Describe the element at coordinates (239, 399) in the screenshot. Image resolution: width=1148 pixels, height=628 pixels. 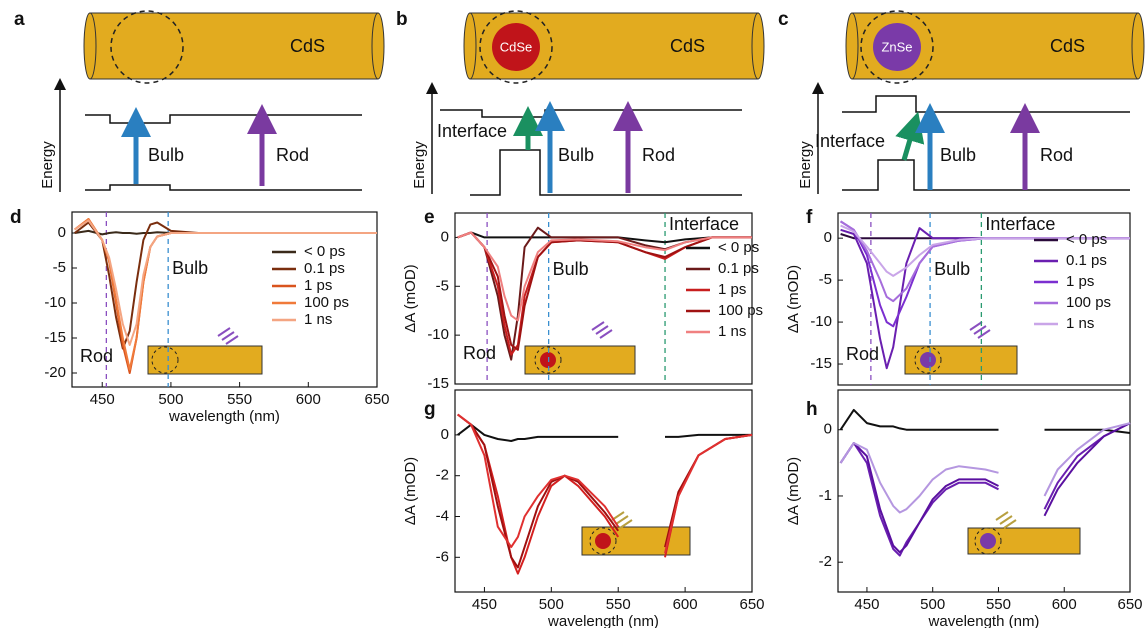
I see `x-tick-label: 550` at that location.